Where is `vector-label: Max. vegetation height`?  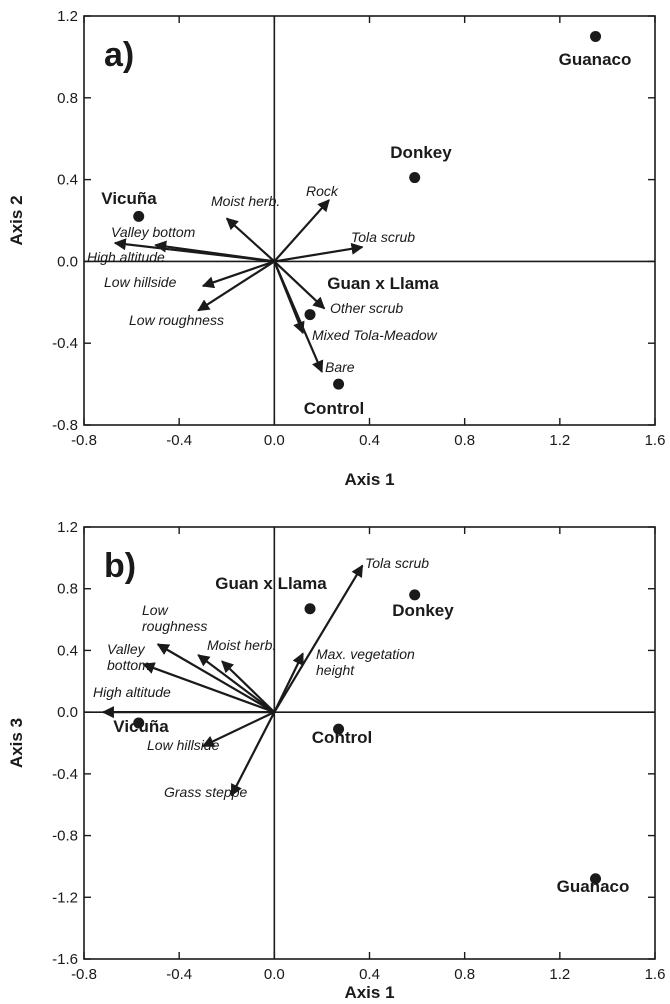
vector-label: Max. vegetation height is located at coordinates (365, 662).